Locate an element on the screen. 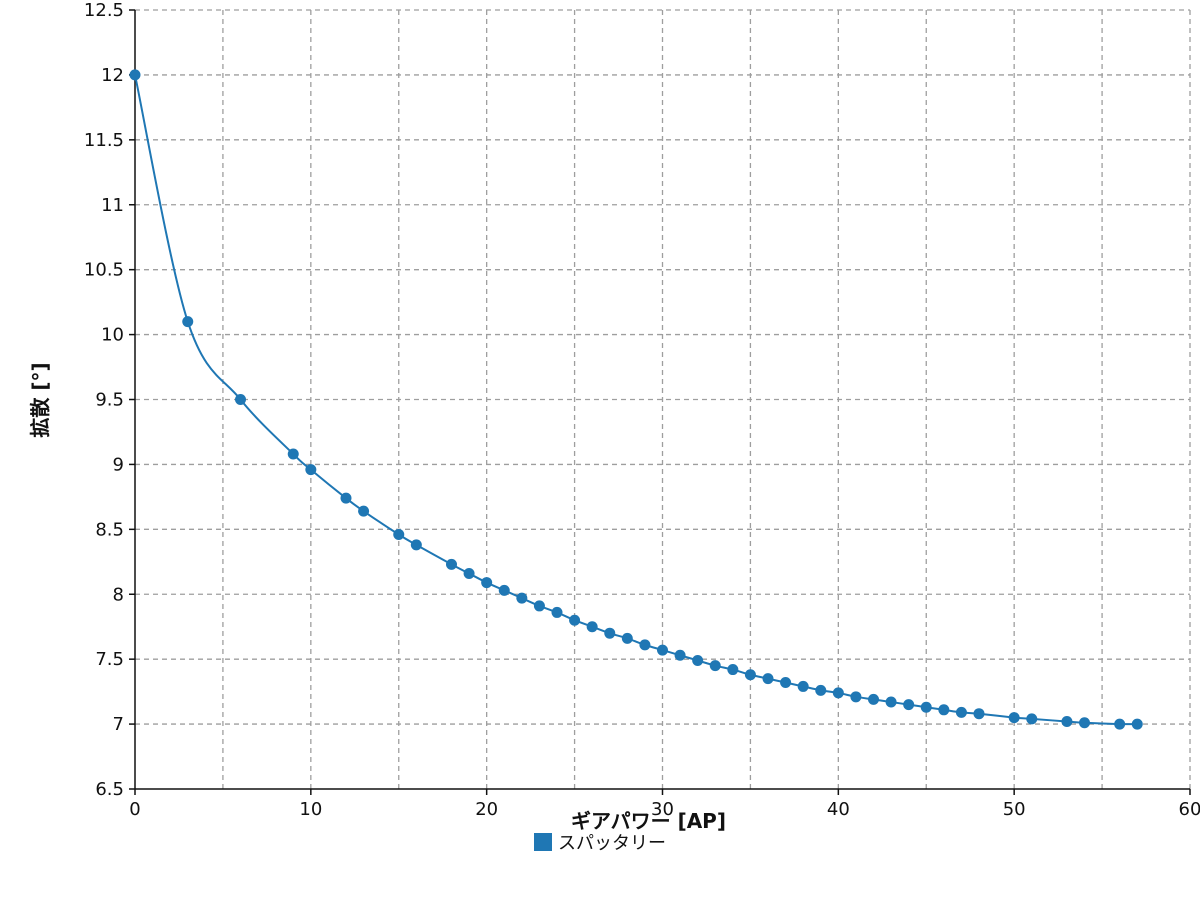  y-tick-label: 11 is located at coordinates (112, 205).